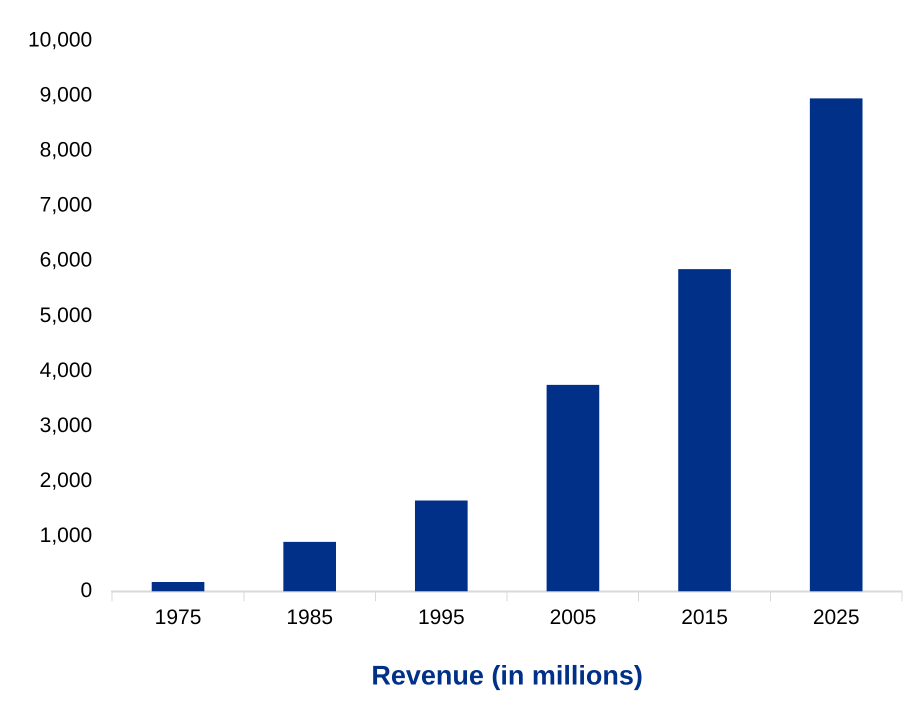 This screenshot has width=912, height=709. Describe the element at coordinates (66, 370) in the screenshot. I see `y-tick-label: 4,000` at that location.